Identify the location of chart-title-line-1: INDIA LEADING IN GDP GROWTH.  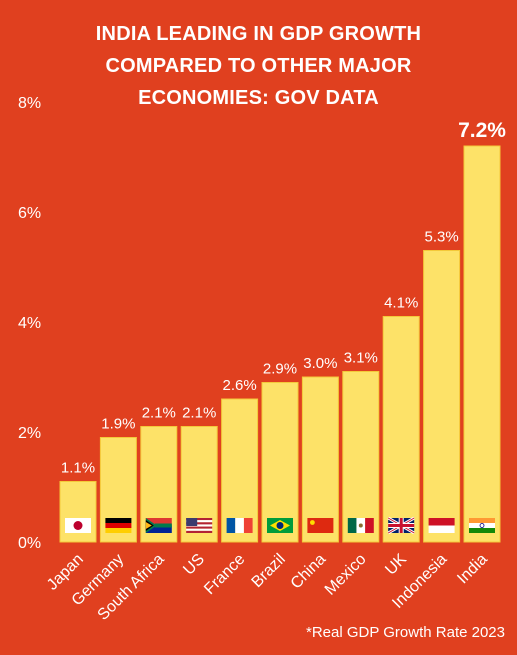
(258, 34).